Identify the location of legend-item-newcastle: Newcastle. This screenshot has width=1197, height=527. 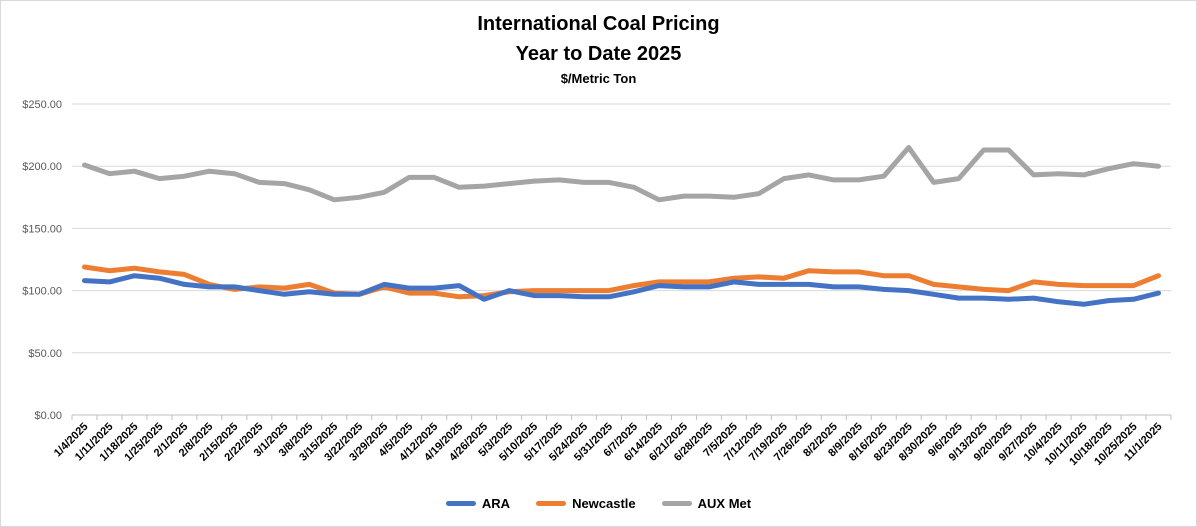
(586, 503).